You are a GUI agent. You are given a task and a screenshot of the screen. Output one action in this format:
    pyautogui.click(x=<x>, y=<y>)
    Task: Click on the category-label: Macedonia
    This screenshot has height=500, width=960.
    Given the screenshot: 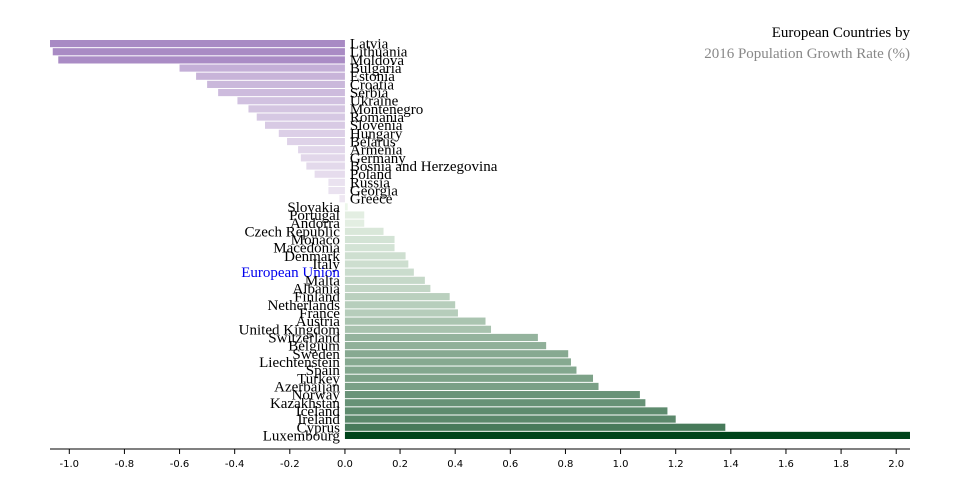 What is the action you would take?
    pyautogui.click(x=306, y=249)
    